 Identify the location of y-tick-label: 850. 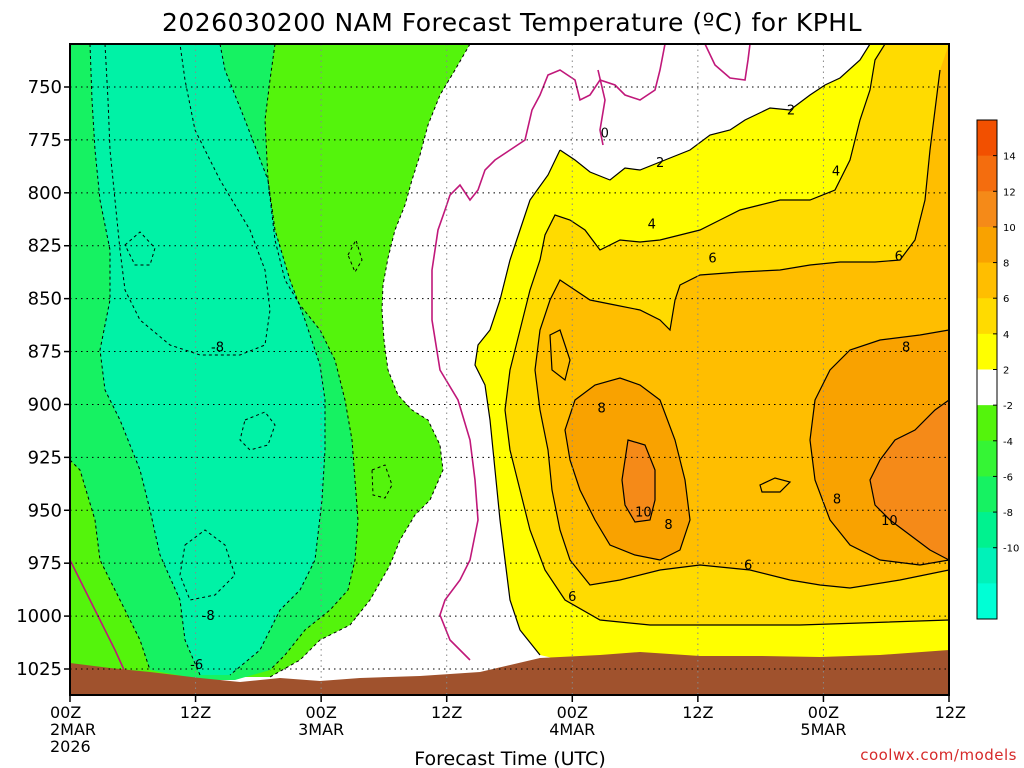
(45, 299).